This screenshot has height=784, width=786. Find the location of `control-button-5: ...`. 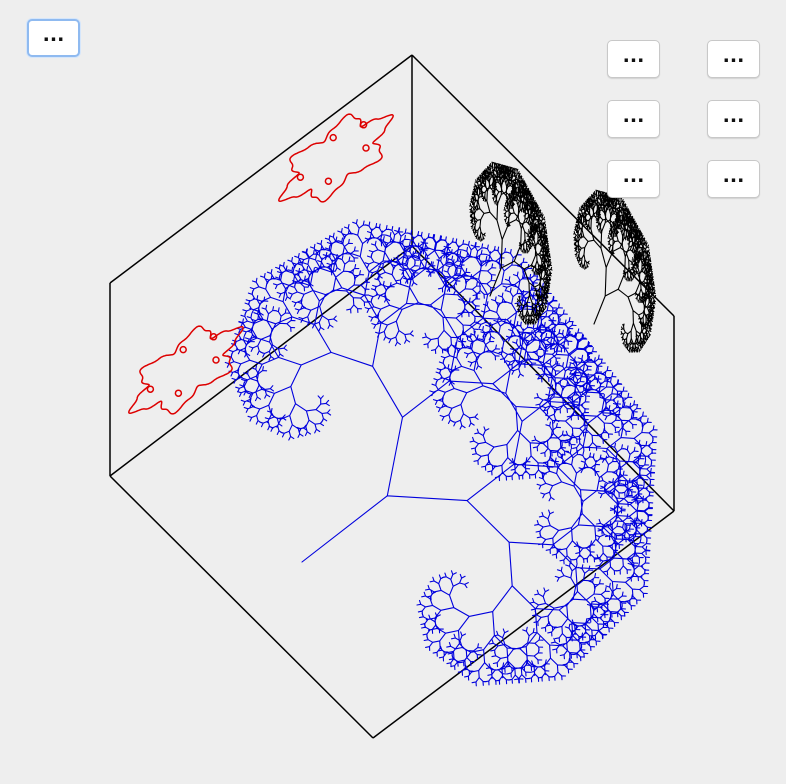

control-button-5: ... is located at coordinates (633, 179).